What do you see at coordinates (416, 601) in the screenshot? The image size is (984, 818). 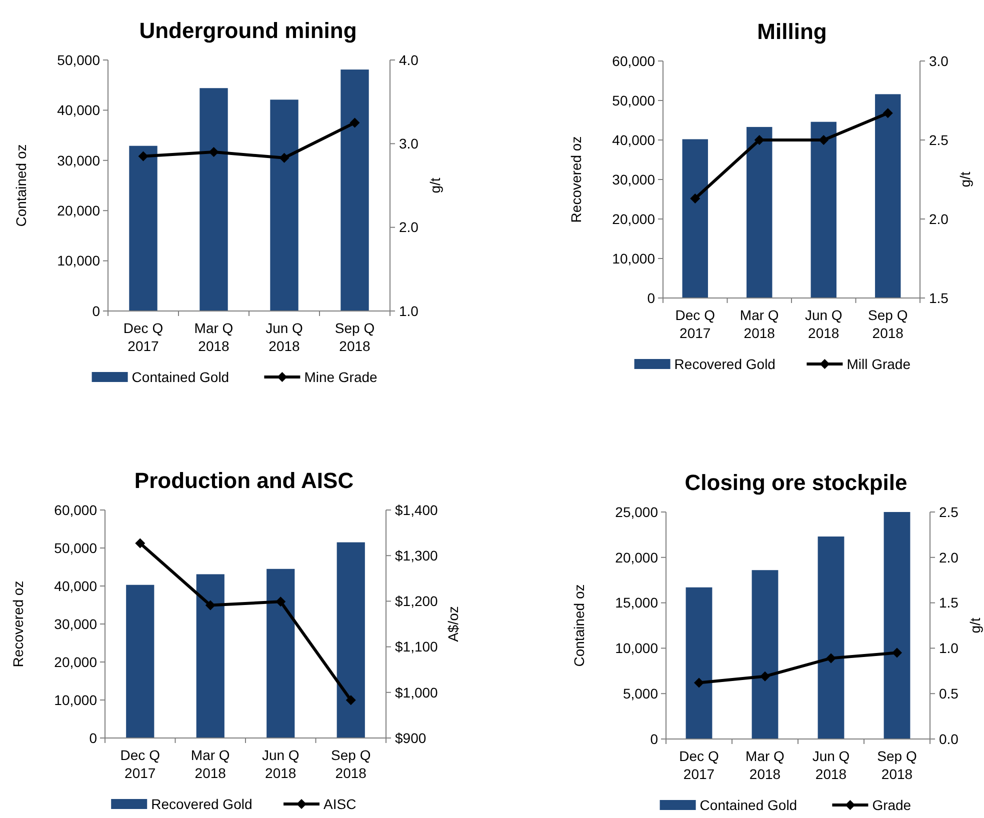 I see `y2-tick-label: $1,200` at bounding box center [416, 601].